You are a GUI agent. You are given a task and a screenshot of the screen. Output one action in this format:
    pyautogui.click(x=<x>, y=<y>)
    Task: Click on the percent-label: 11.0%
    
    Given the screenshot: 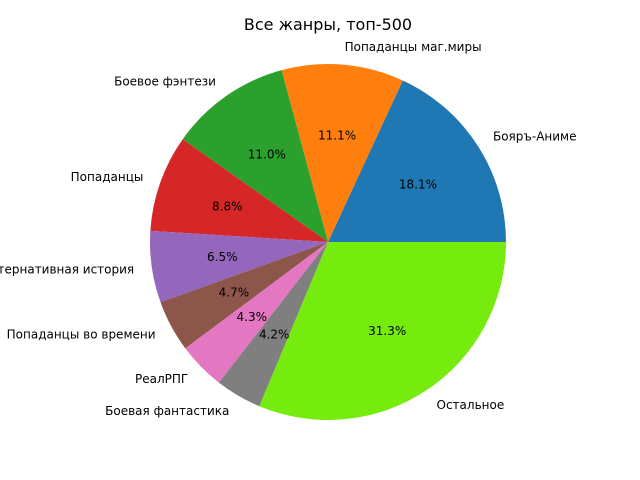 What is the action you would take?
    pyautogui.click(x=267, y=154)
    